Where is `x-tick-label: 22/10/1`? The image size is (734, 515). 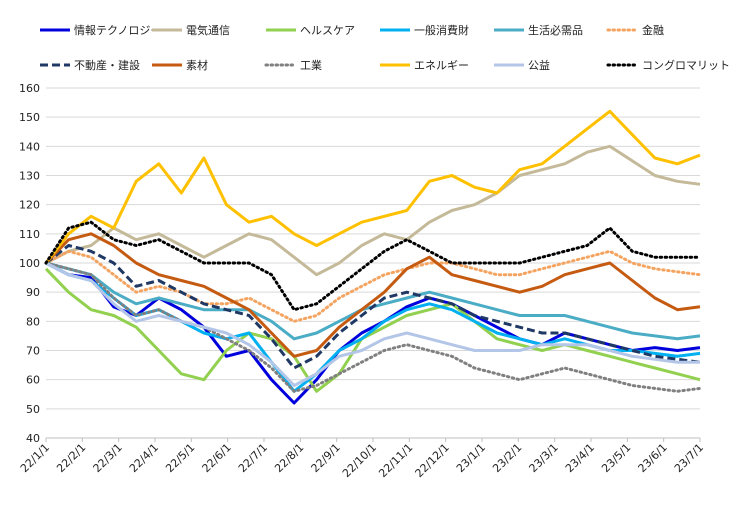
x-tick-label: 22/10/1 is located at coordinates (359, 460).